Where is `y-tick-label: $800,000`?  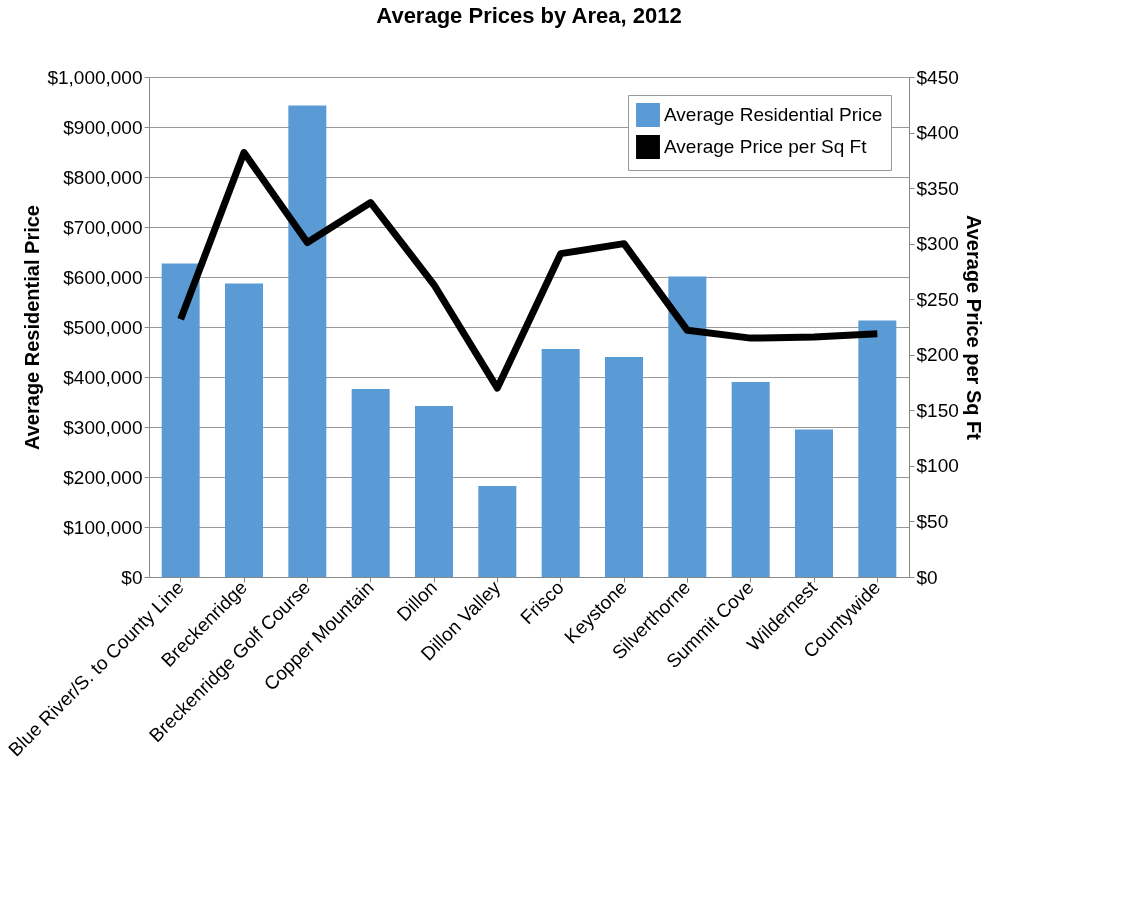
y-tick-label: $800,000 is located at coordinates (103, 177).